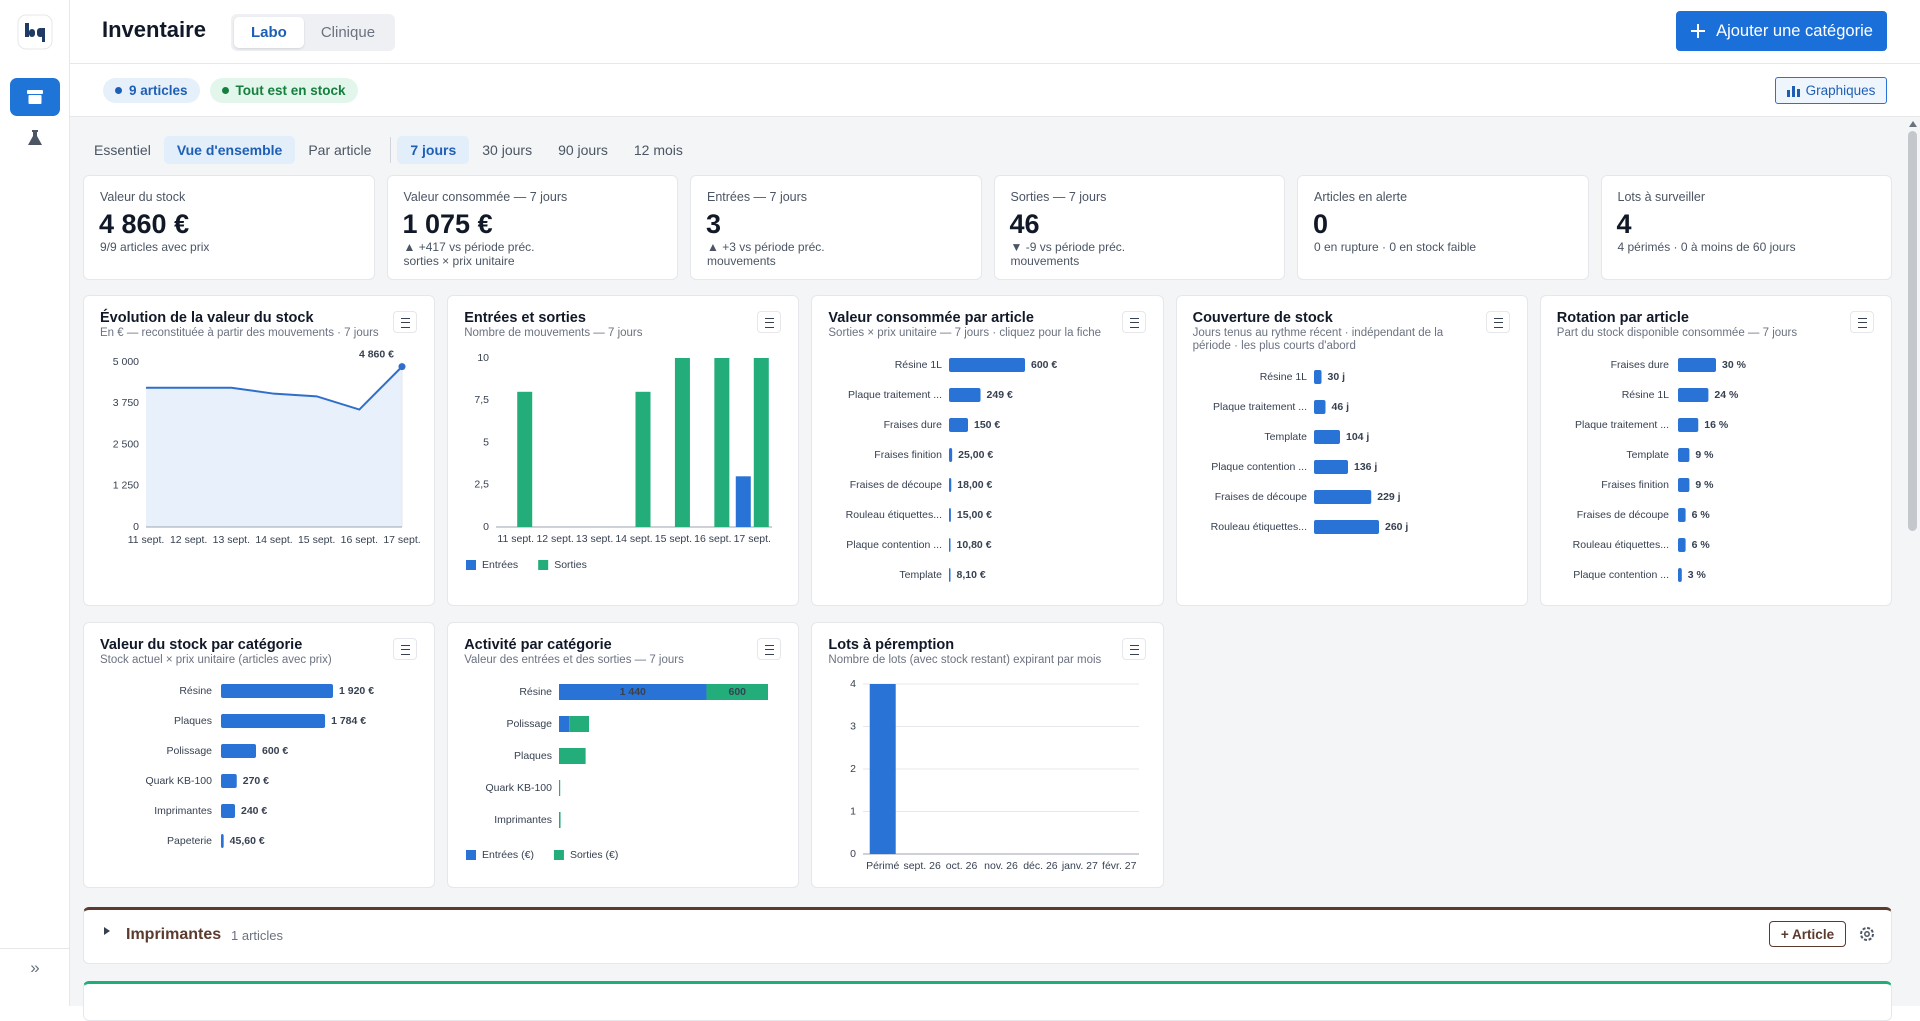 This screenshot has width=1920, height=1021. Describe the element at coordinates (274, 446) in the screenshot. I see `area` at that location.